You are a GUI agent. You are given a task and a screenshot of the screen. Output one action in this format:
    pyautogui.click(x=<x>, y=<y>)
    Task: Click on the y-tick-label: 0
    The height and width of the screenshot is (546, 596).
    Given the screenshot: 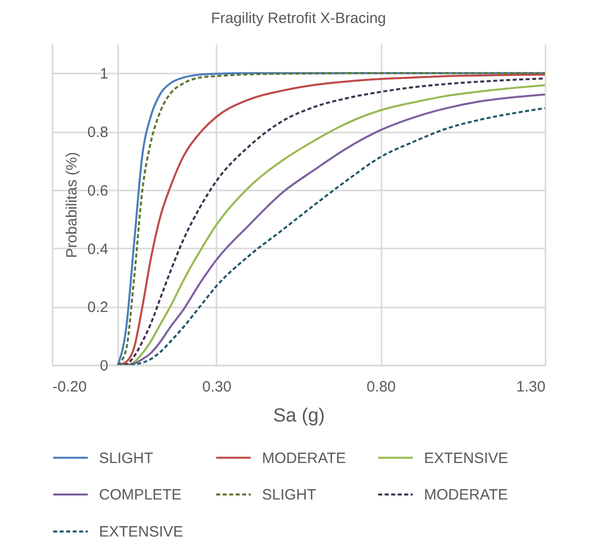 What is the action you would take?
    pyautogui.click(x=104, y=366)
    